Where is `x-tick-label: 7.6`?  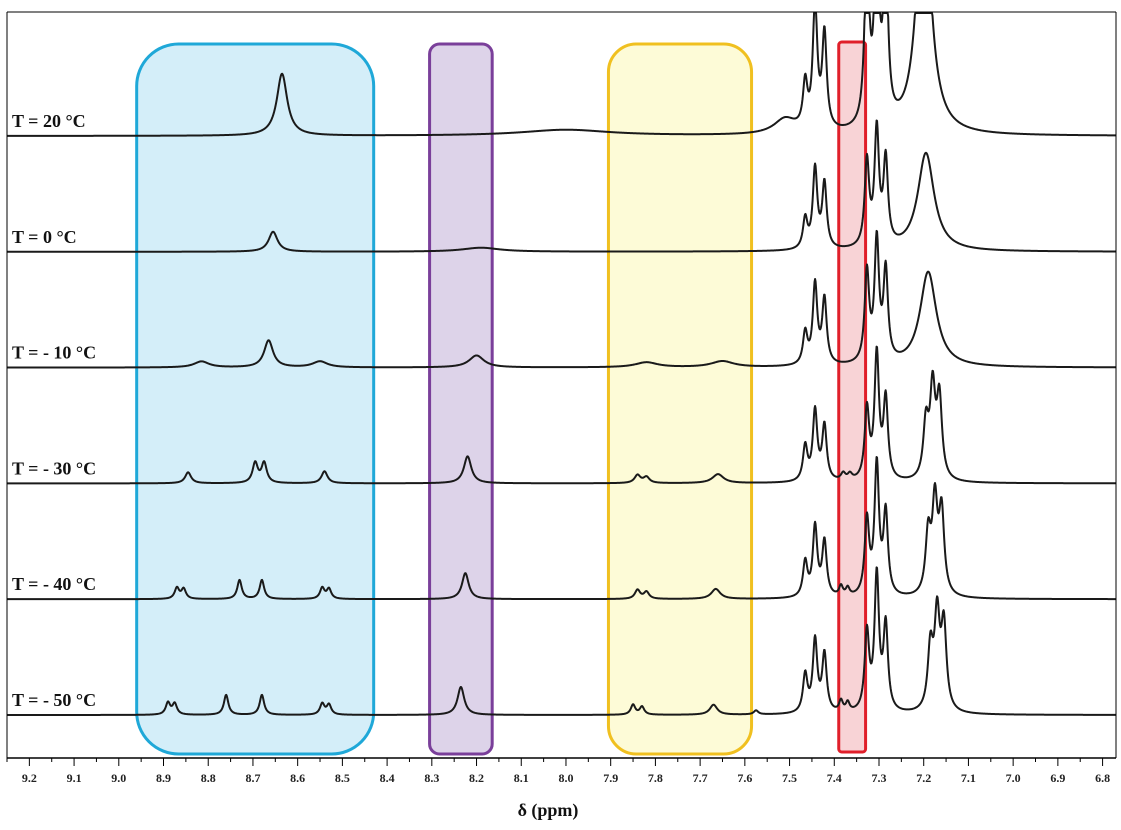 x-tick-label: 7.6 is located at coordinates (744, 778).